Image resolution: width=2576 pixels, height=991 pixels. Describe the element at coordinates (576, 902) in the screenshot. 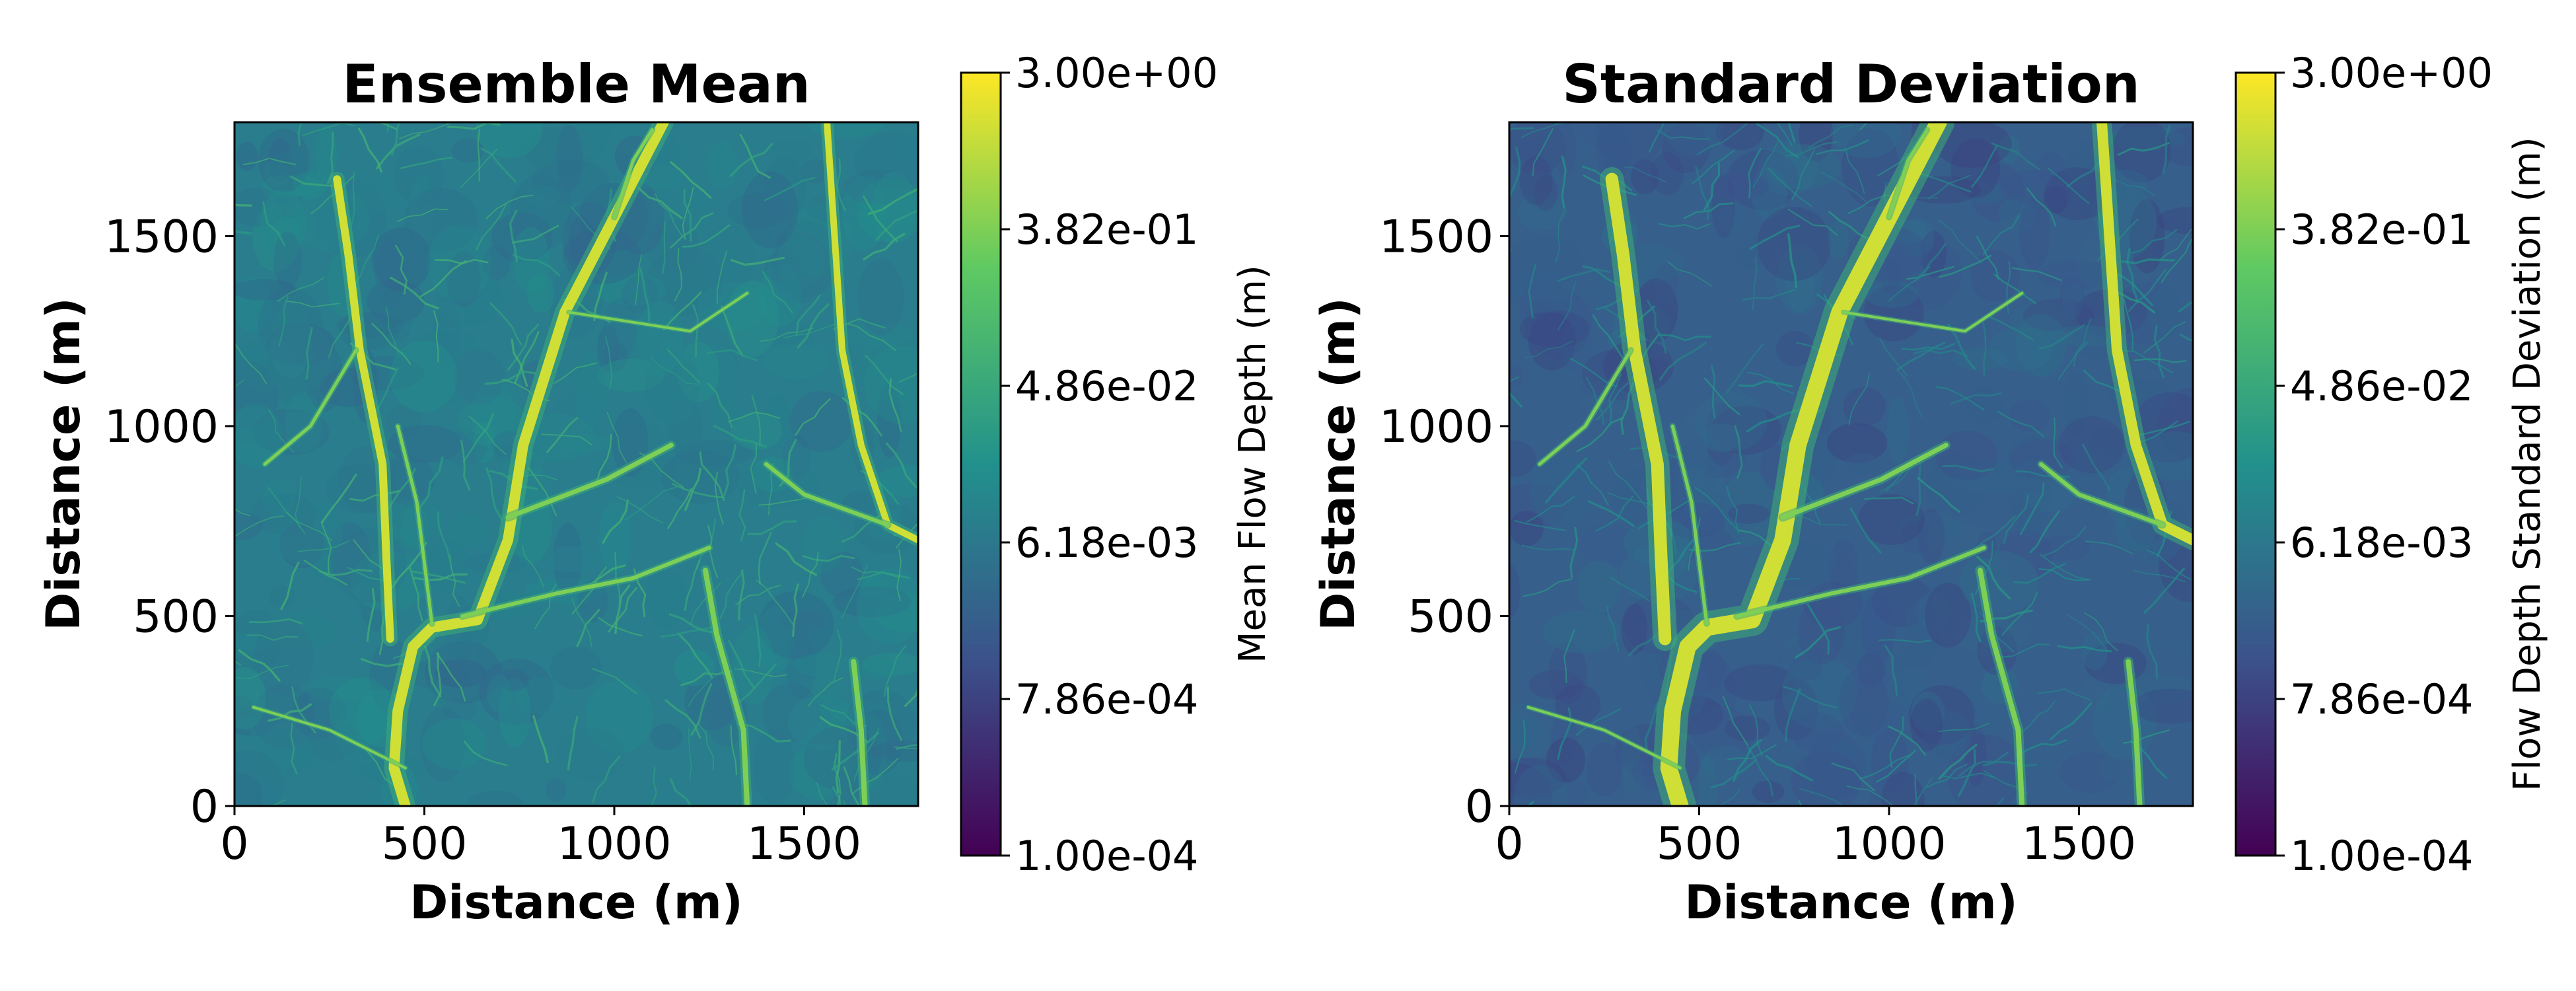

I see `left-x-axis-label: Distance (m)` at that location.